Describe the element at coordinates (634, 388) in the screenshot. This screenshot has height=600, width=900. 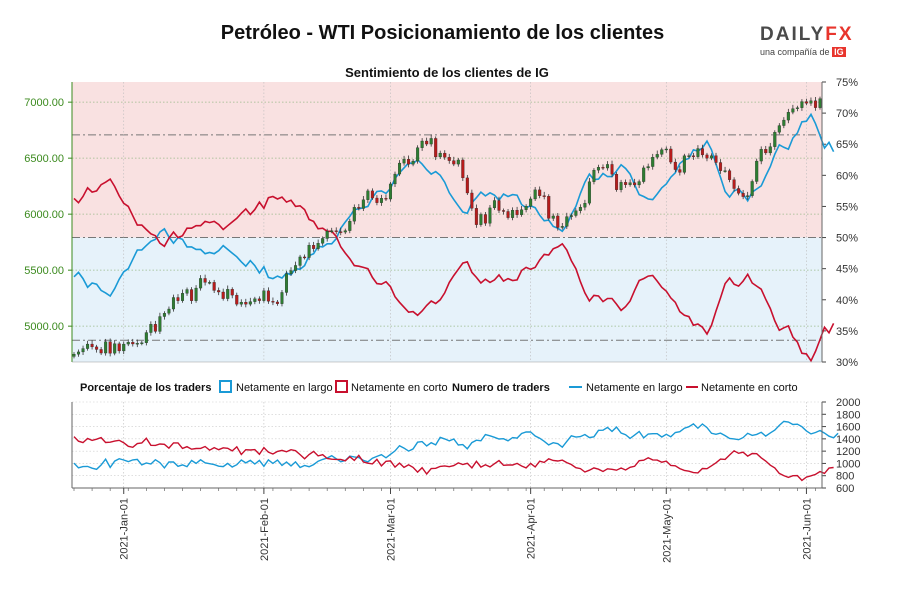
I see `legend-long-traders-label: Netamente en largo` at that location.